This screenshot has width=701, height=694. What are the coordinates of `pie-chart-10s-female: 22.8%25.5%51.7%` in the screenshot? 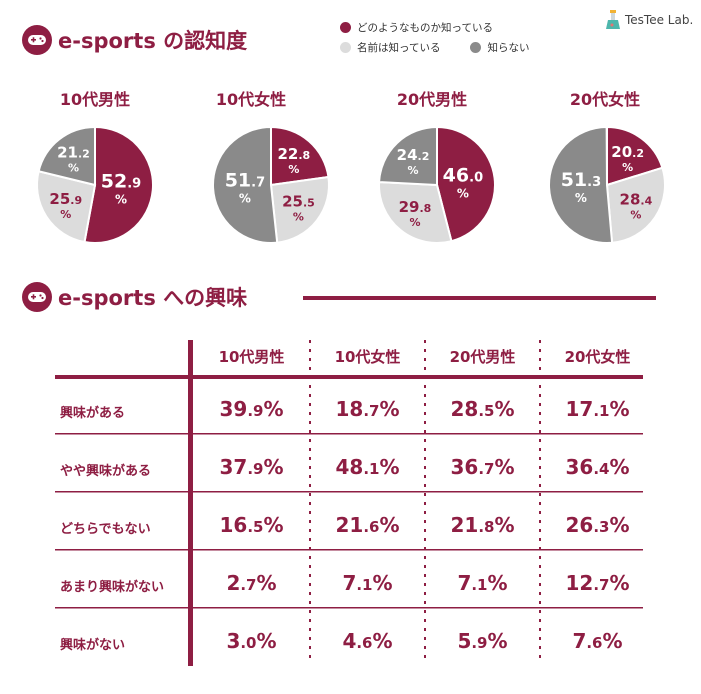 It's located at (271, 184).